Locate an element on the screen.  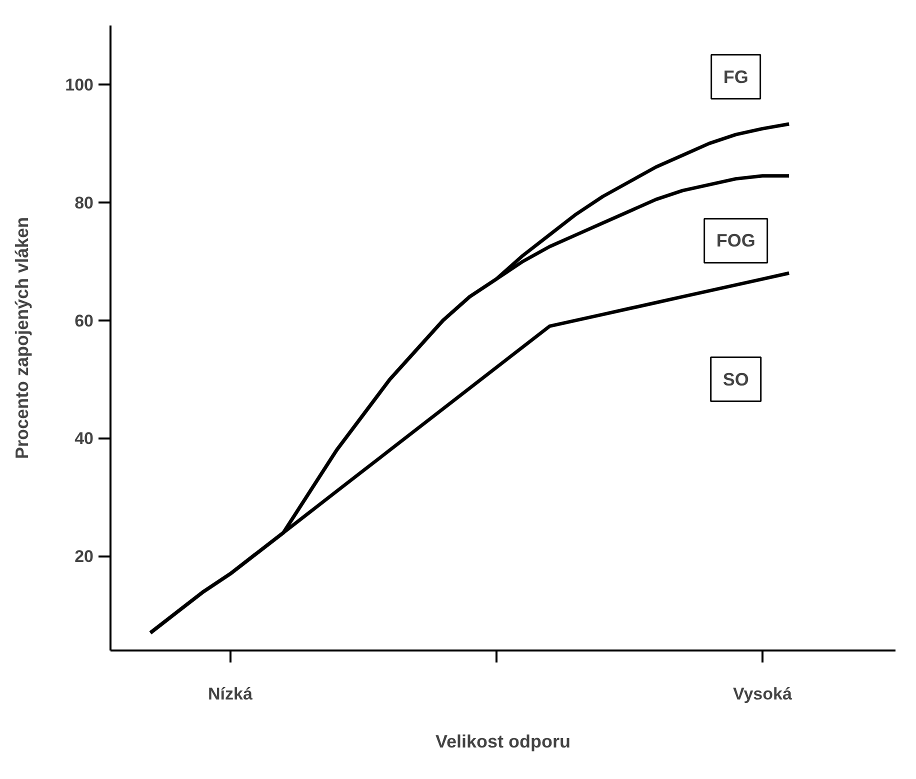
text: FOG is located at coordinates (736, 240).